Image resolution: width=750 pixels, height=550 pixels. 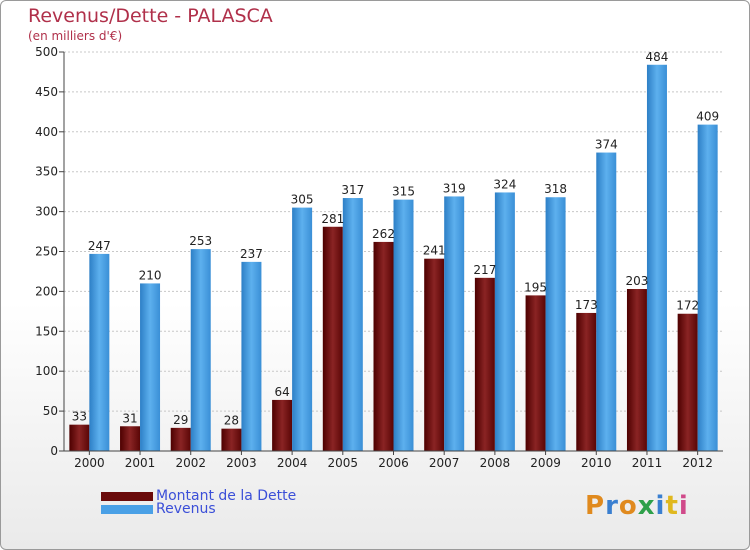 I want to click on data-label-revenue: 210, so click(x=150, y=275).